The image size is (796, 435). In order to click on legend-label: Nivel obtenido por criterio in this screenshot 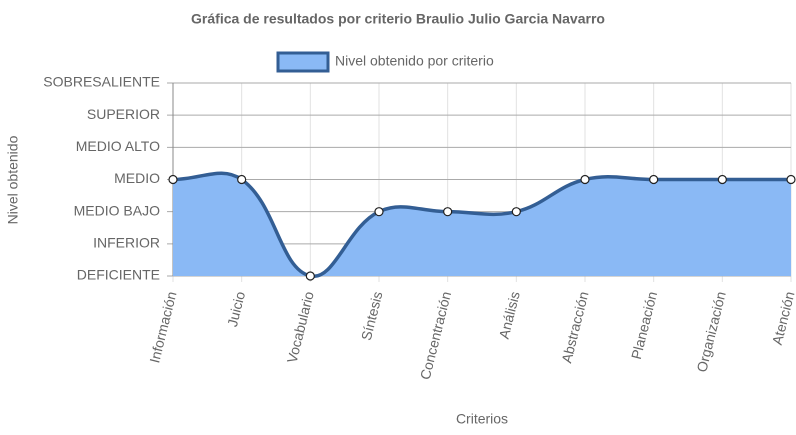, I will do `click(414, 61)`.